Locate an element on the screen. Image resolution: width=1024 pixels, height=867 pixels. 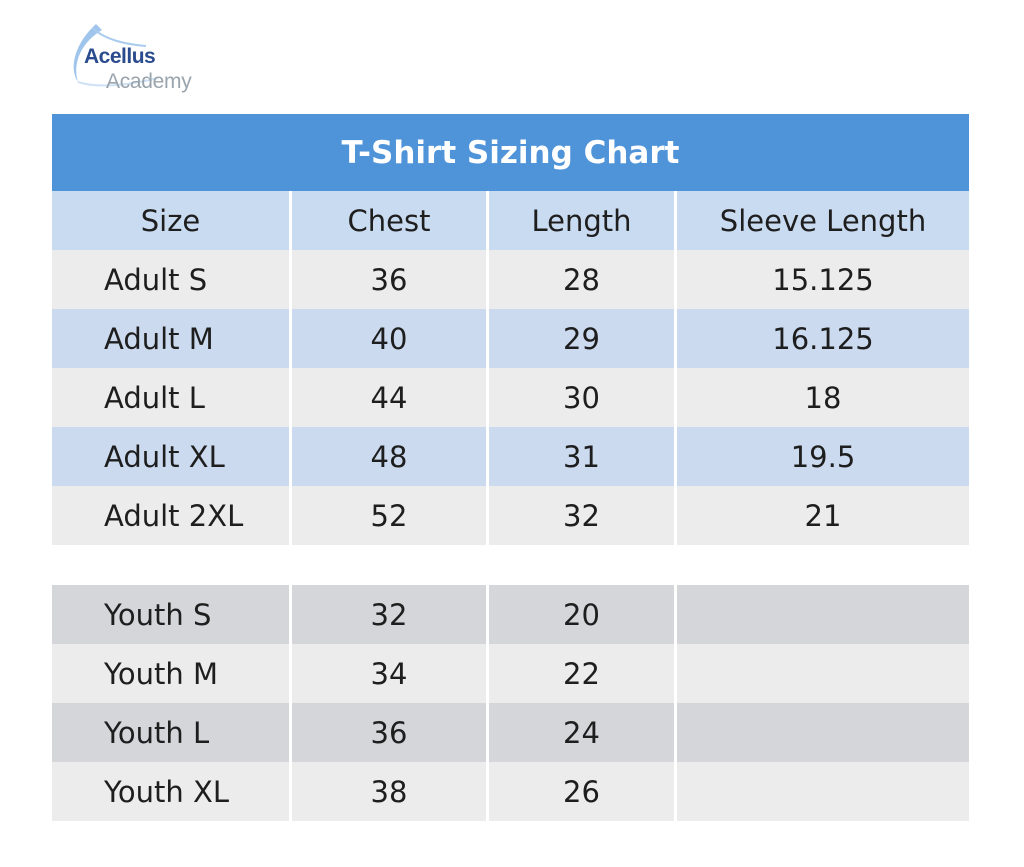
table-row: Adult 2XL 52 32 21 is located at coordinates (510, 515).